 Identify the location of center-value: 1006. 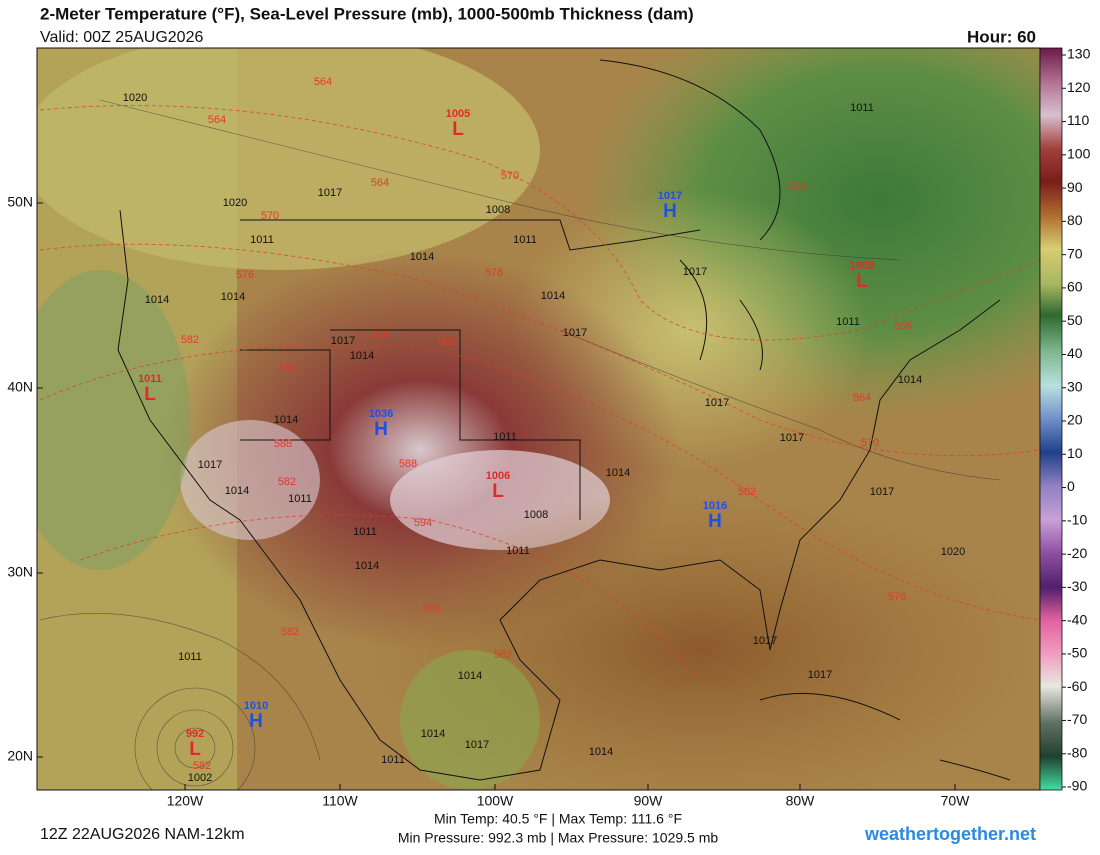
(498, 476).